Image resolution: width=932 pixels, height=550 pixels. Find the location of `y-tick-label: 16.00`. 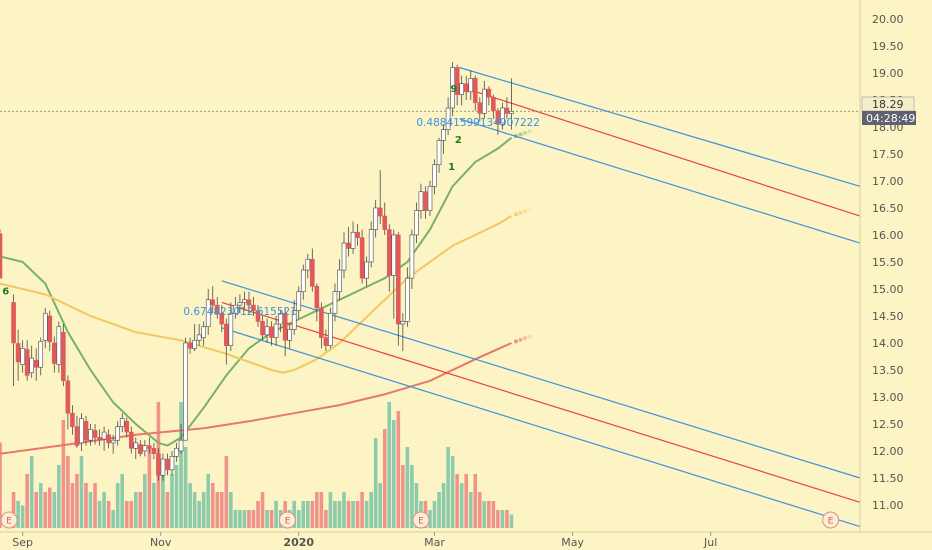

y-tick-label: 16.00 is located at coordinates (888, 235).